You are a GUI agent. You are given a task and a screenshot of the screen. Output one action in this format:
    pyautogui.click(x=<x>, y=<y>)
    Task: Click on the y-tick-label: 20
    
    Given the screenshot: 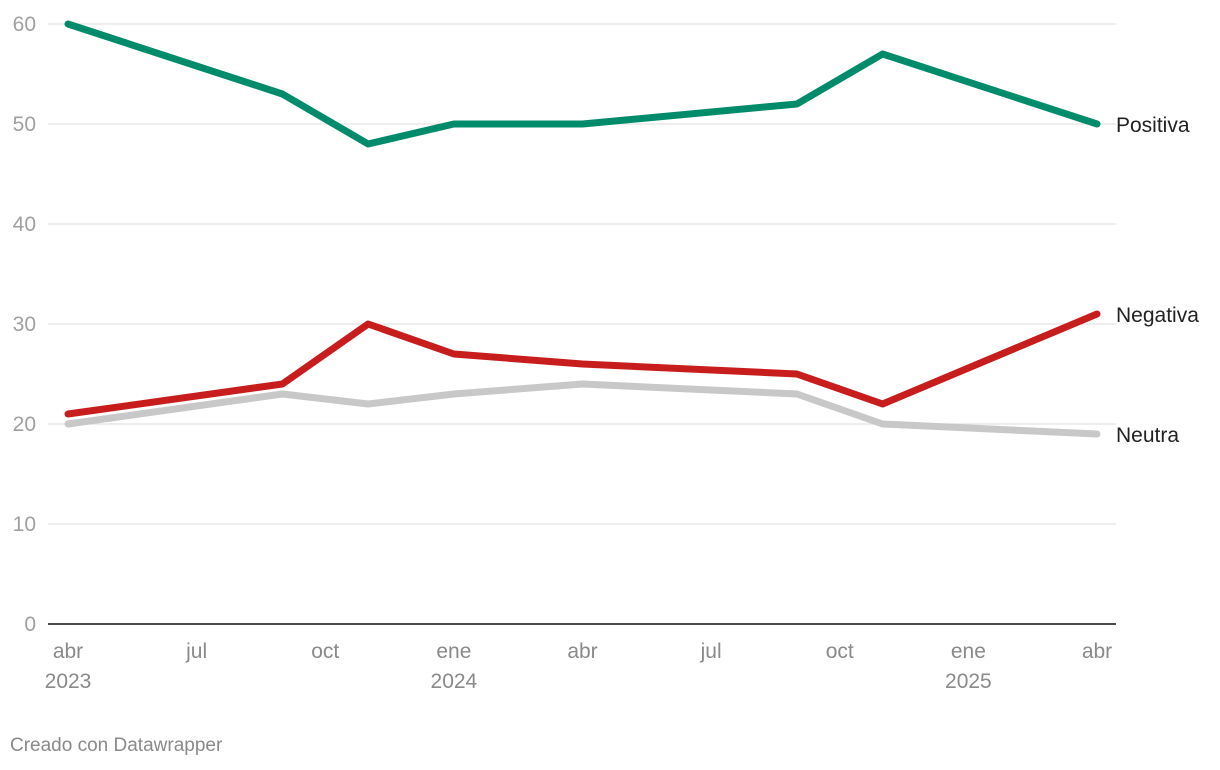 What is the action you would take?
    pyautogui.click(x=24, y=424)
    